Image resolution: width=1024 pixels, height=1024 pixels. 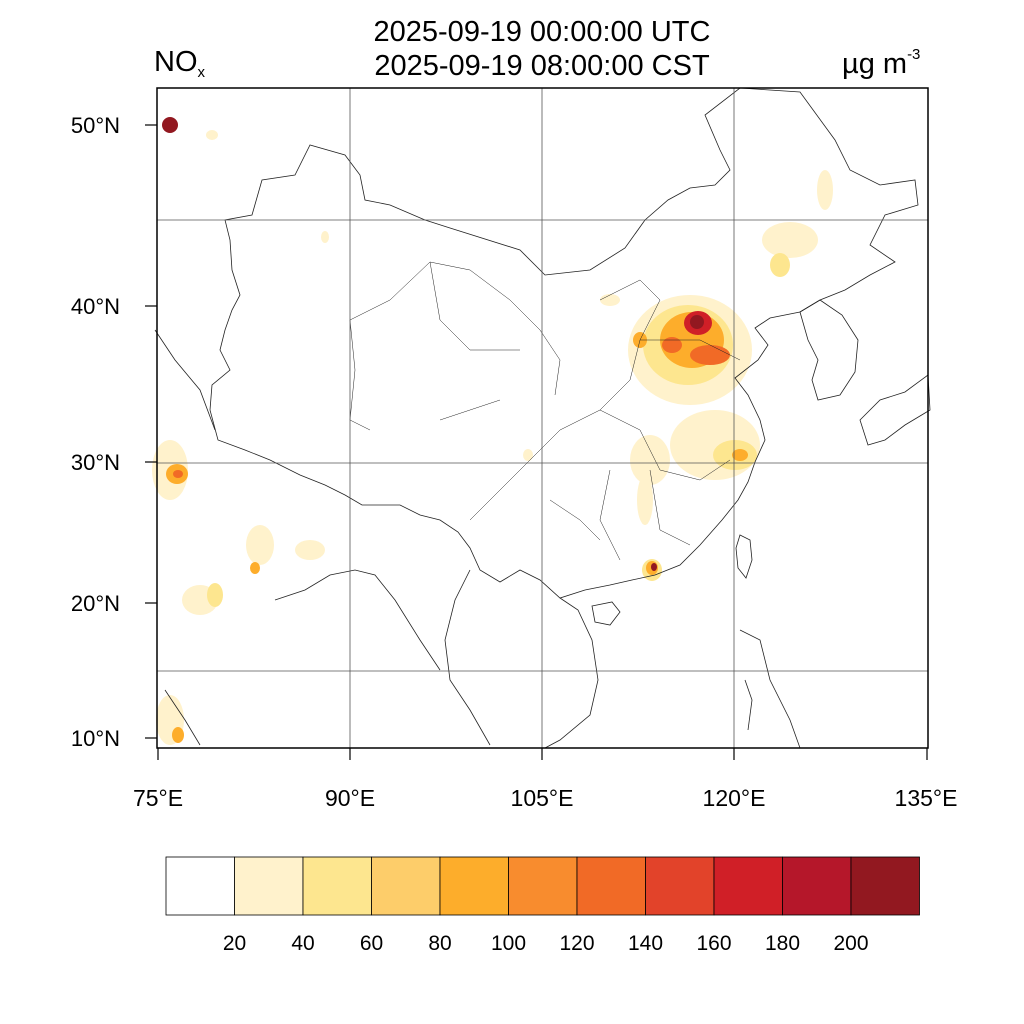 I want to click on colorbar-label: 100, so click(x=508, y=943).